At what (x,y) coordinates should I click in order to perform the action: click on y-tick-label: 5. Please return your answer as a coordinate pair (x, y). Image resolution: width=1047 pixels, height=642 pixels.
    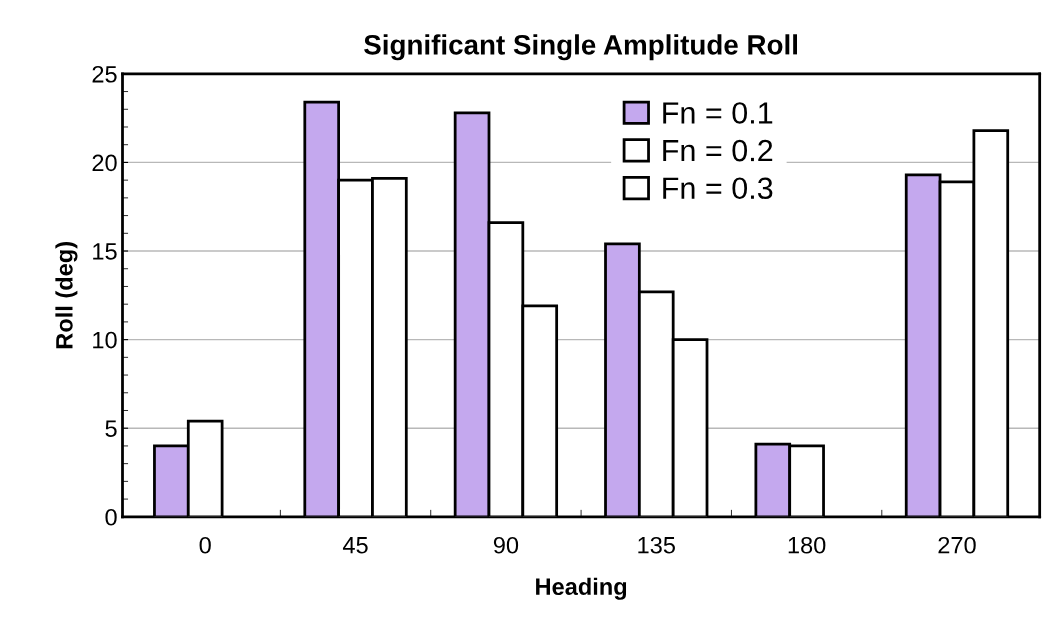
    Looking at the image, I should click on (111, 428).